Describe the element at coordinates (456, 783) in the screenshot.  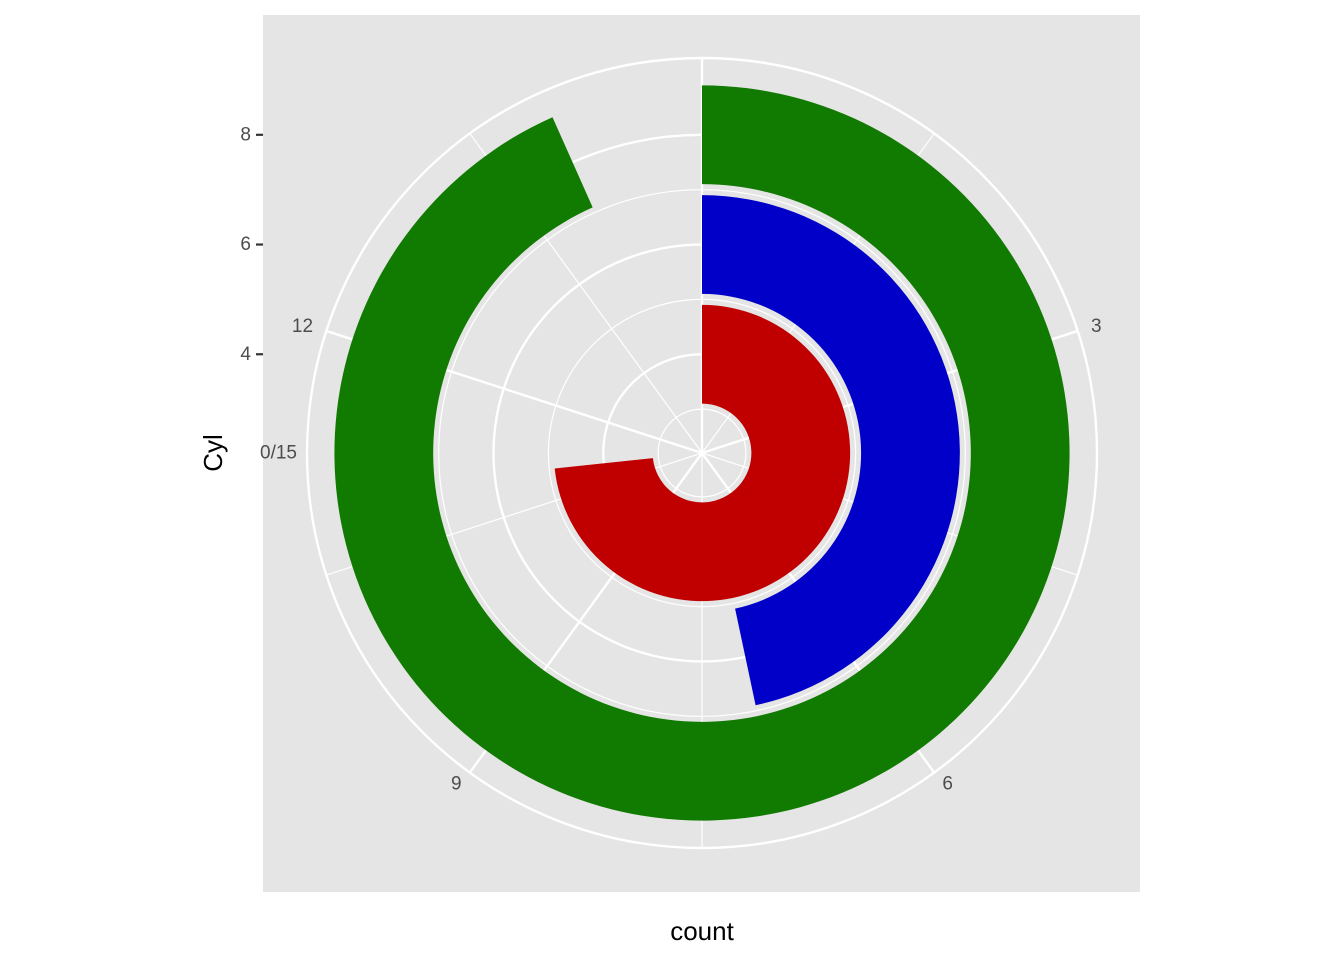
I see `theta-label: 9` at that location.